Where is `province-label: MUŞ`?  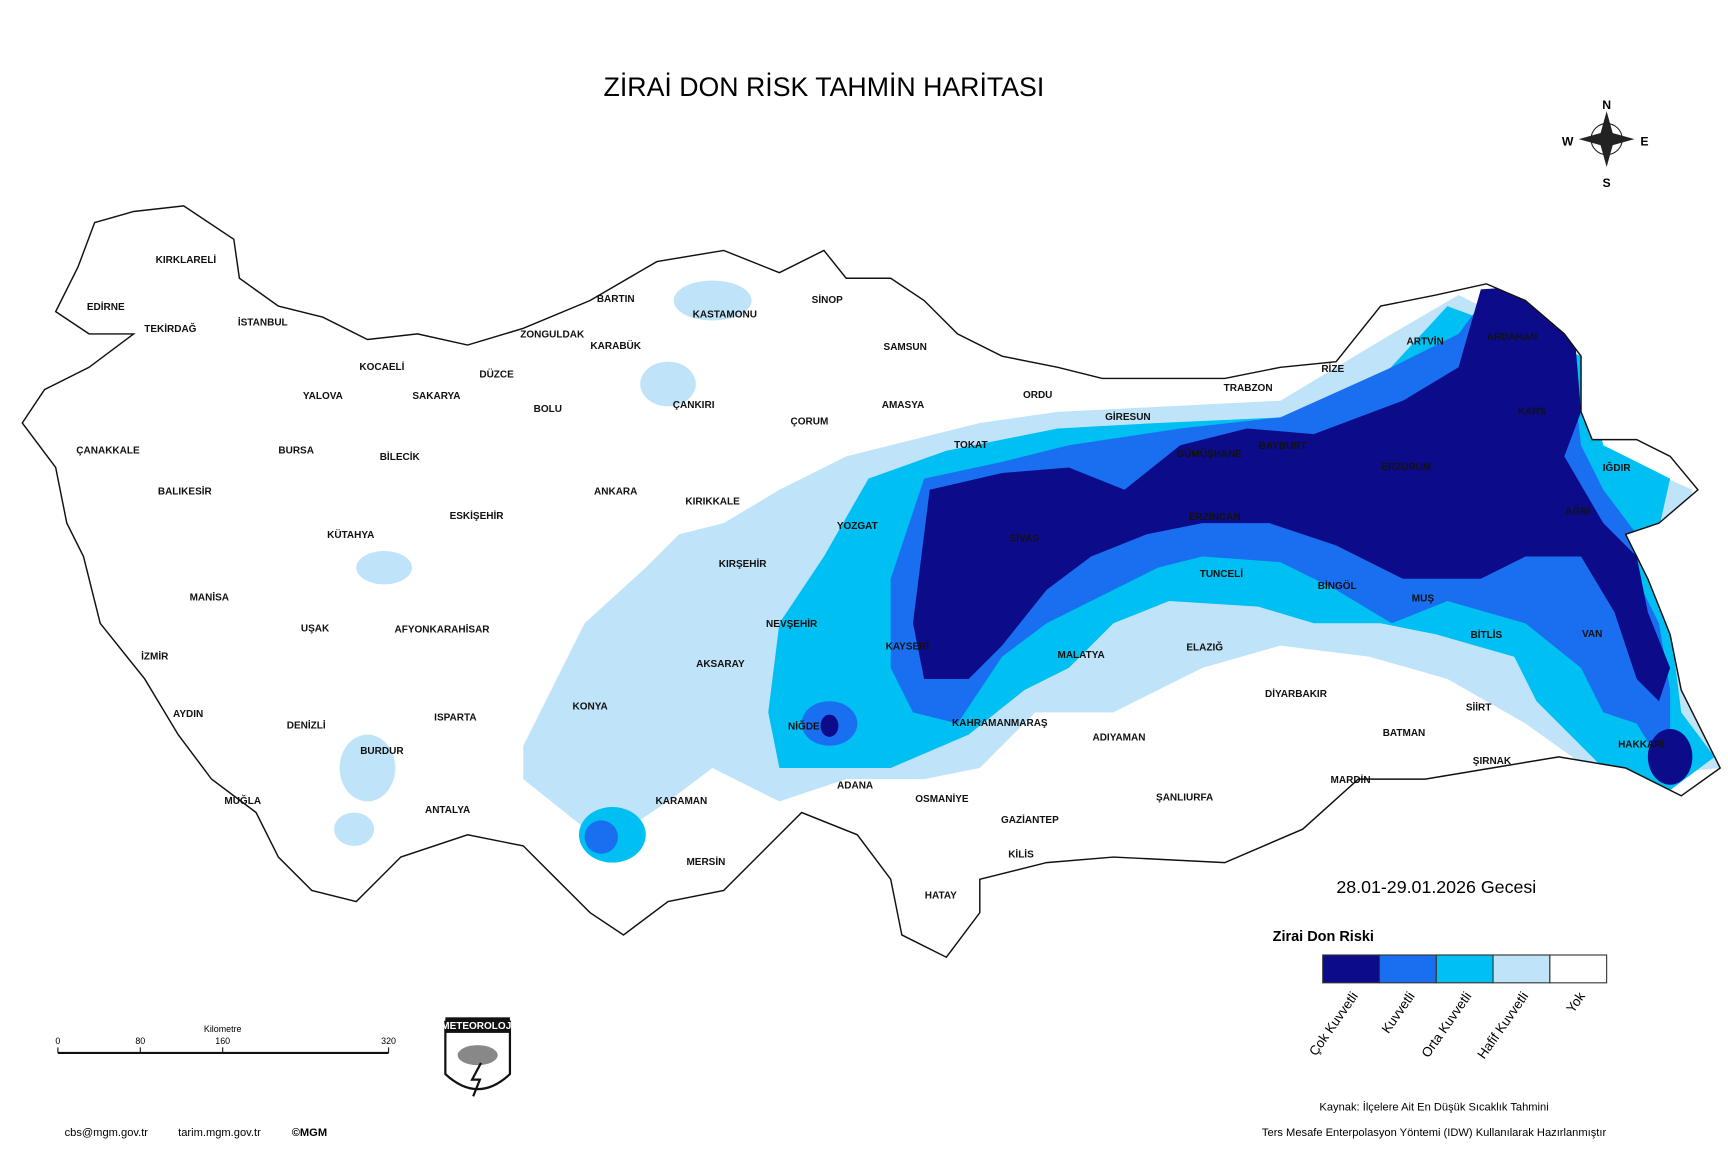 province-label: MUŞ is located at coordinates (1423, 598).